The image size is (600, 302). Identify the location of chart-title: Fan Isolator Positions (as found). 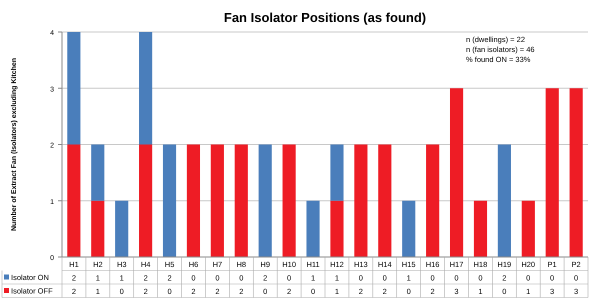
(325, 17).